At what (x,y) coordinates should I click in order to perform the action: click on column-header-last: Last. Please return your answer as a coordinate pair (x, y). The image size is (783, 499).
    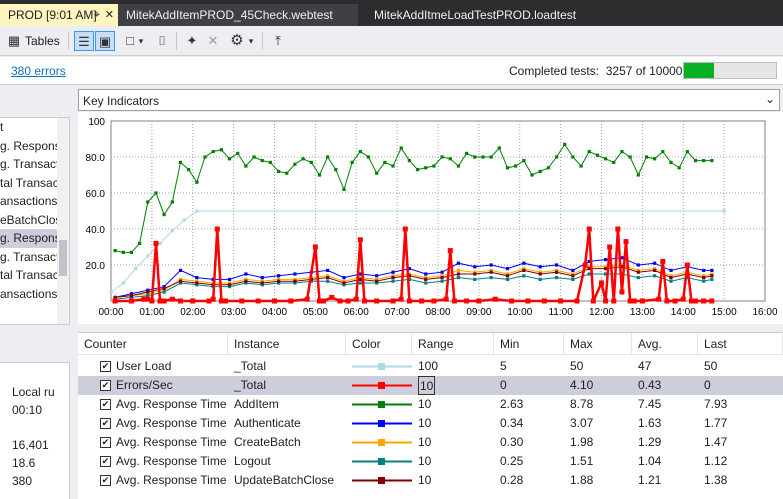
    Looking at the image, I should click on (740, 344).